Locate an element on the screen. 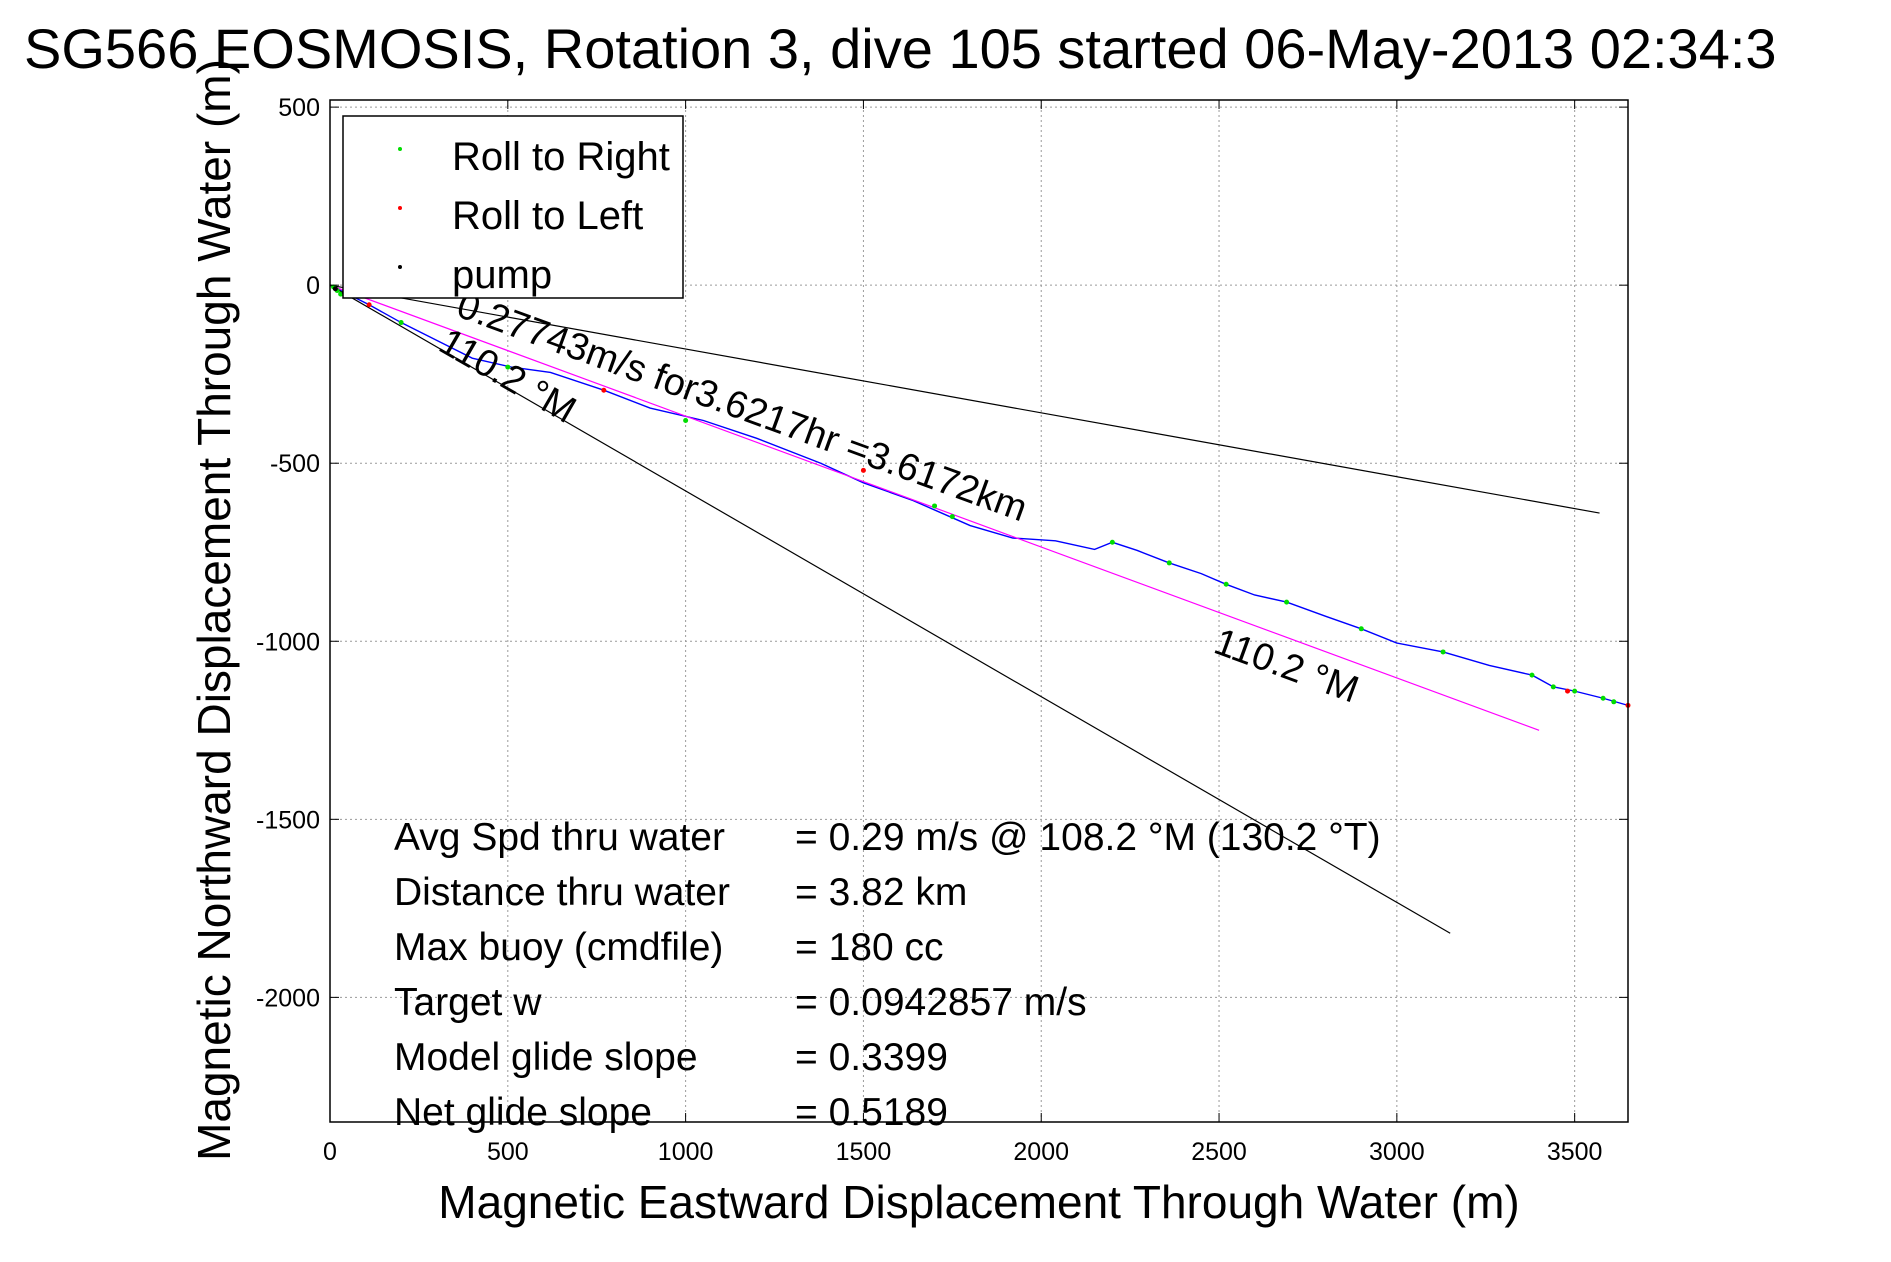 Image resolution: width=1891 pixels, height=1262 pixels. legend-marker-roll-left is located at coordinates (400, 208).